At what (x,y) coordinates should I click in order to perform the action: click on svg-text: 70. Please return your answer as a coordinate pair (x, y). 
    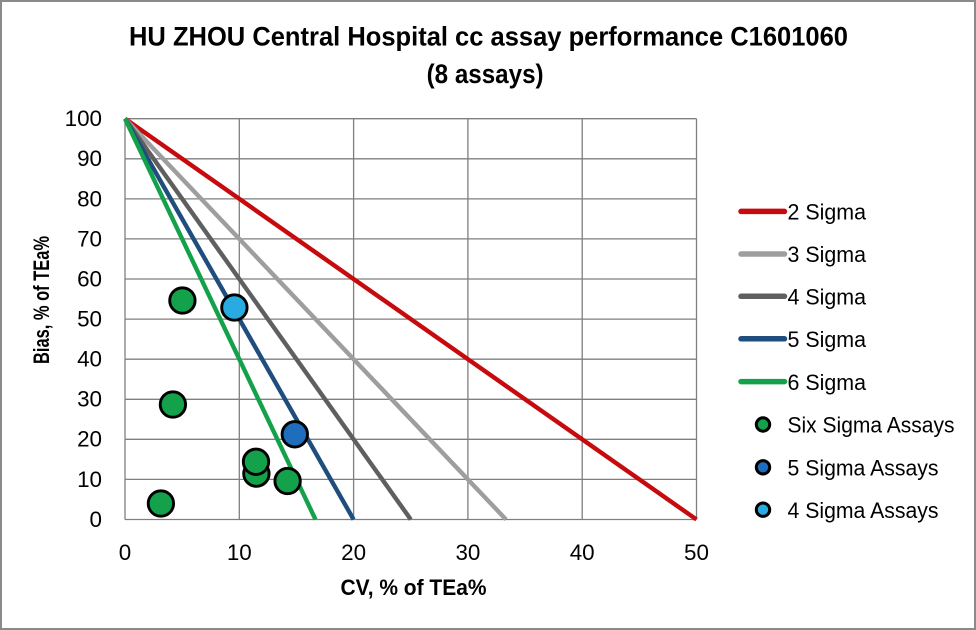
    Looking at the image, I should click on (89, 238).